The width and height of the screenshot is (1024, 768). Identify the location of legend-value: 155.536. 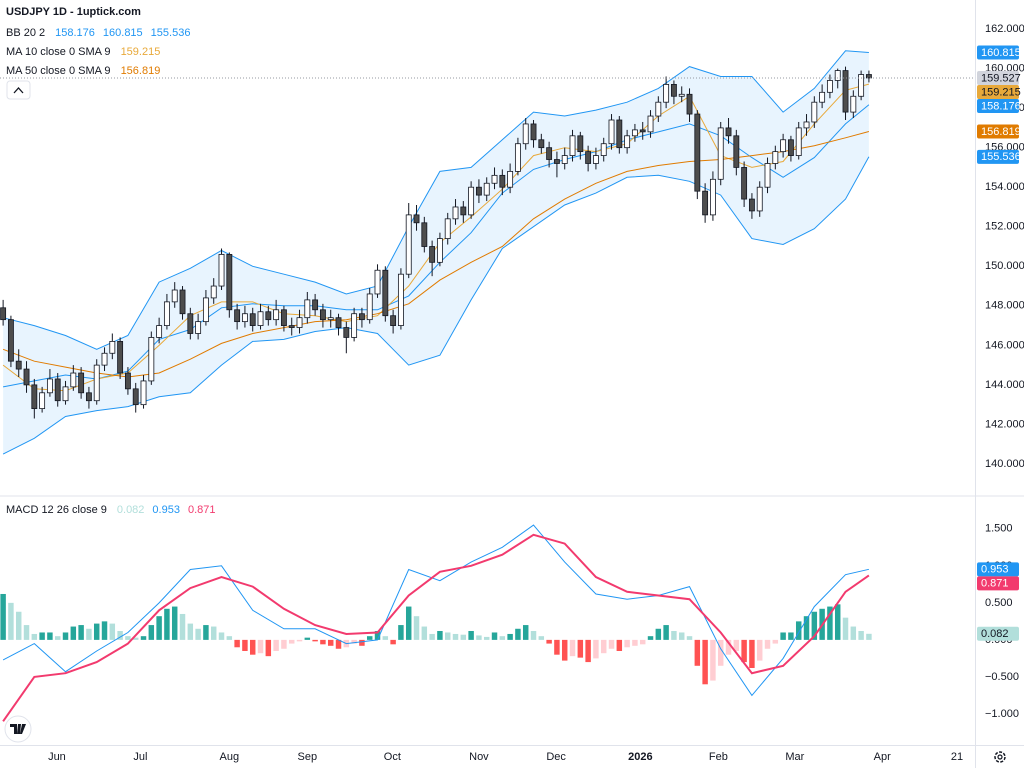
(171, 33).